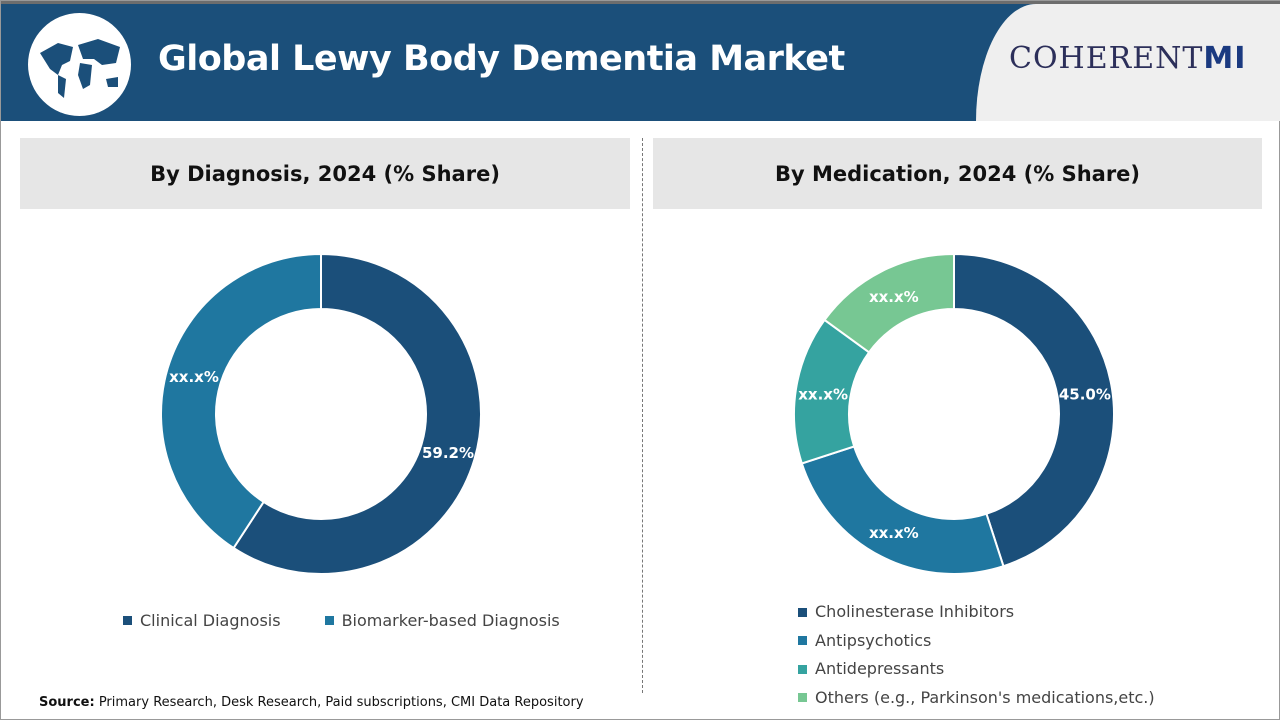 This screenshot has width=1280, height=721. I want to click on diagnosis-chart-title: By Diagnosis, 2024 (% Share), so click(325, 173).